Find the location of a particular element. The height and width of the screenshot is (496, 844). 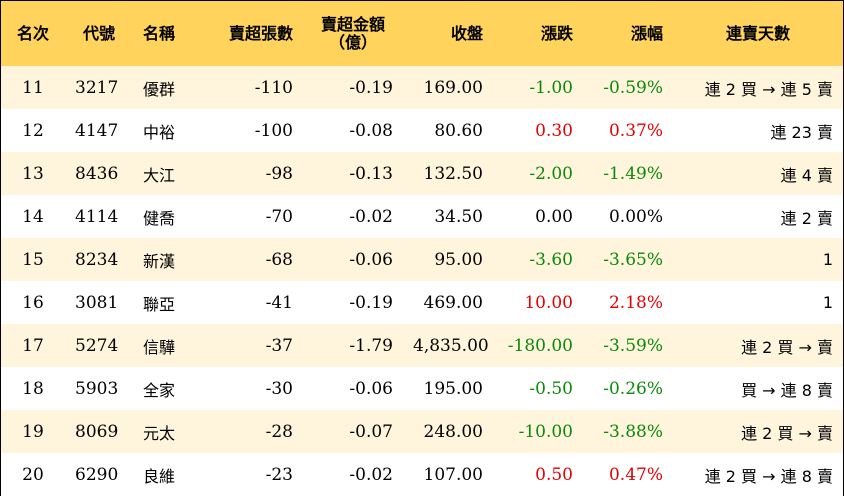

cell-pct-change: -3.59% is located at coordinates (633, 345).